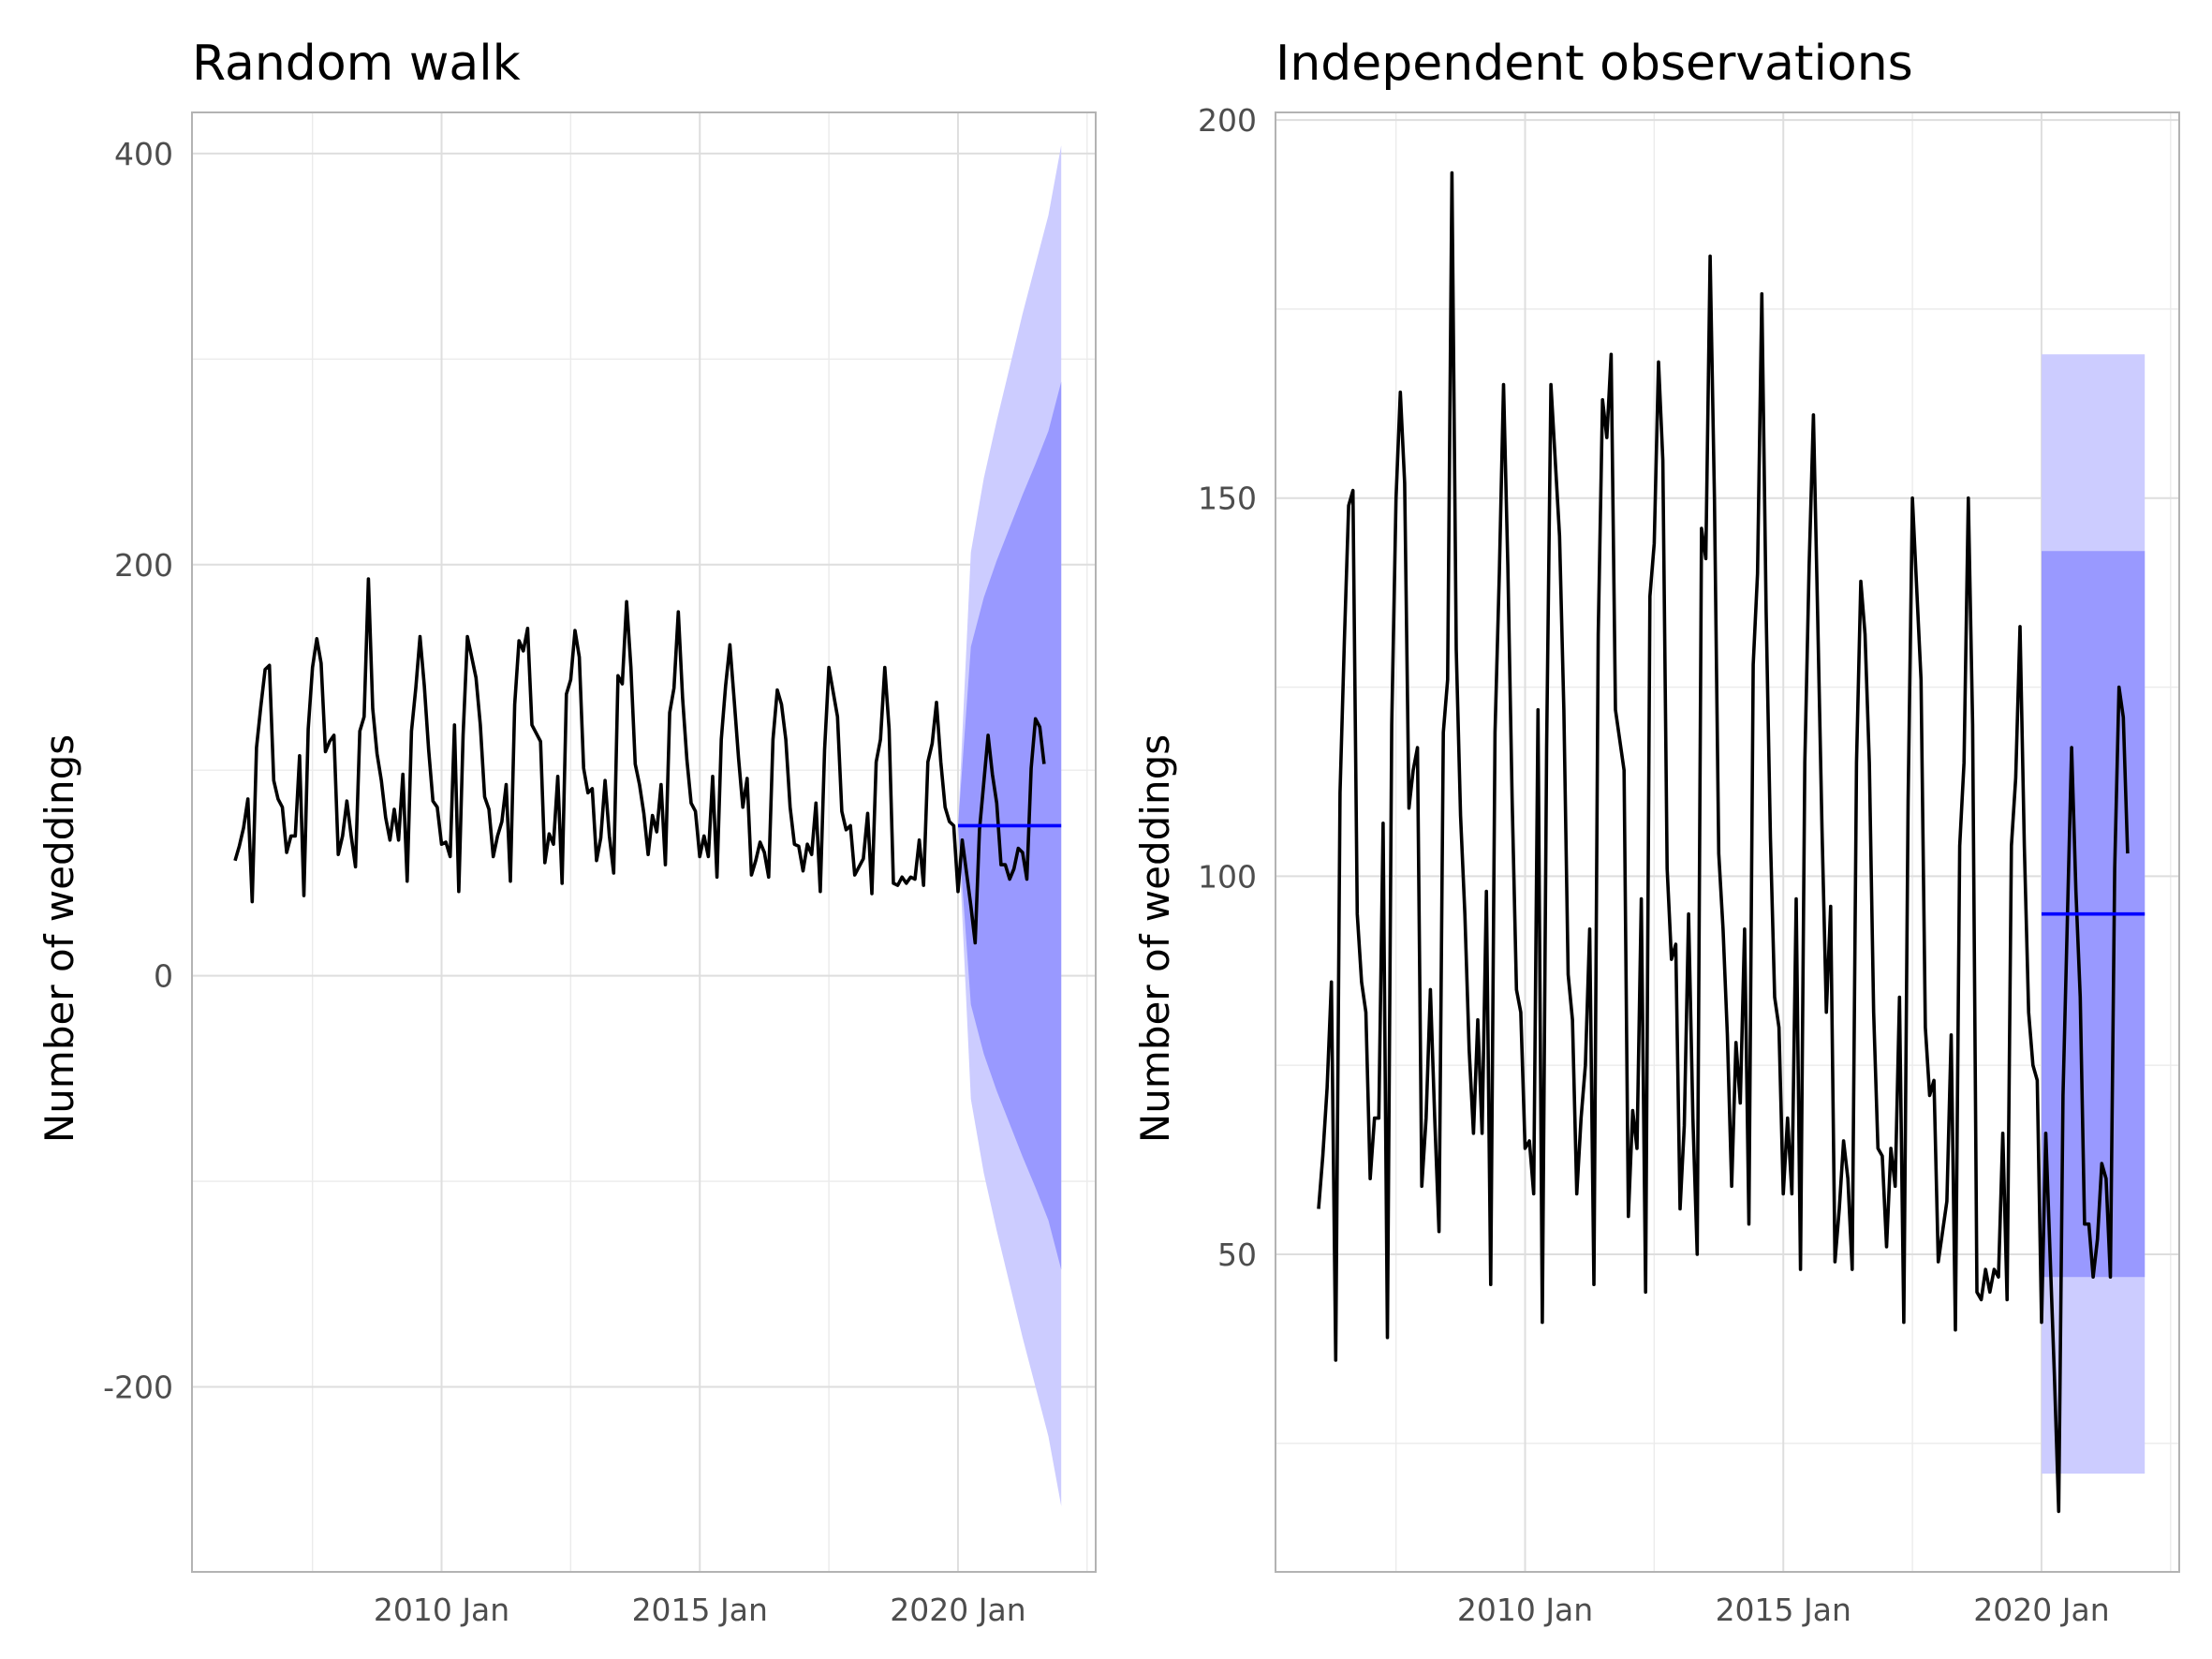  What do you see at coordinates (138, 1388) in the screenshot?
I see `y-tick-label: -200` at bounding box center [138, 1388].